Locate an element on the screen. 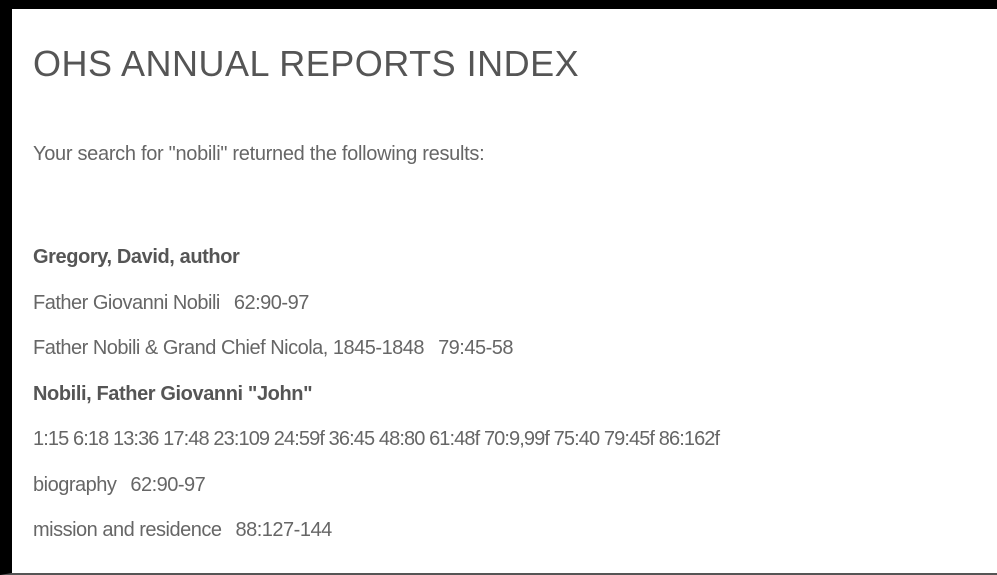 This screenshot has height=575, width=997. item-label: Father Giovanni Nobili is located at coordinates (126, 302).